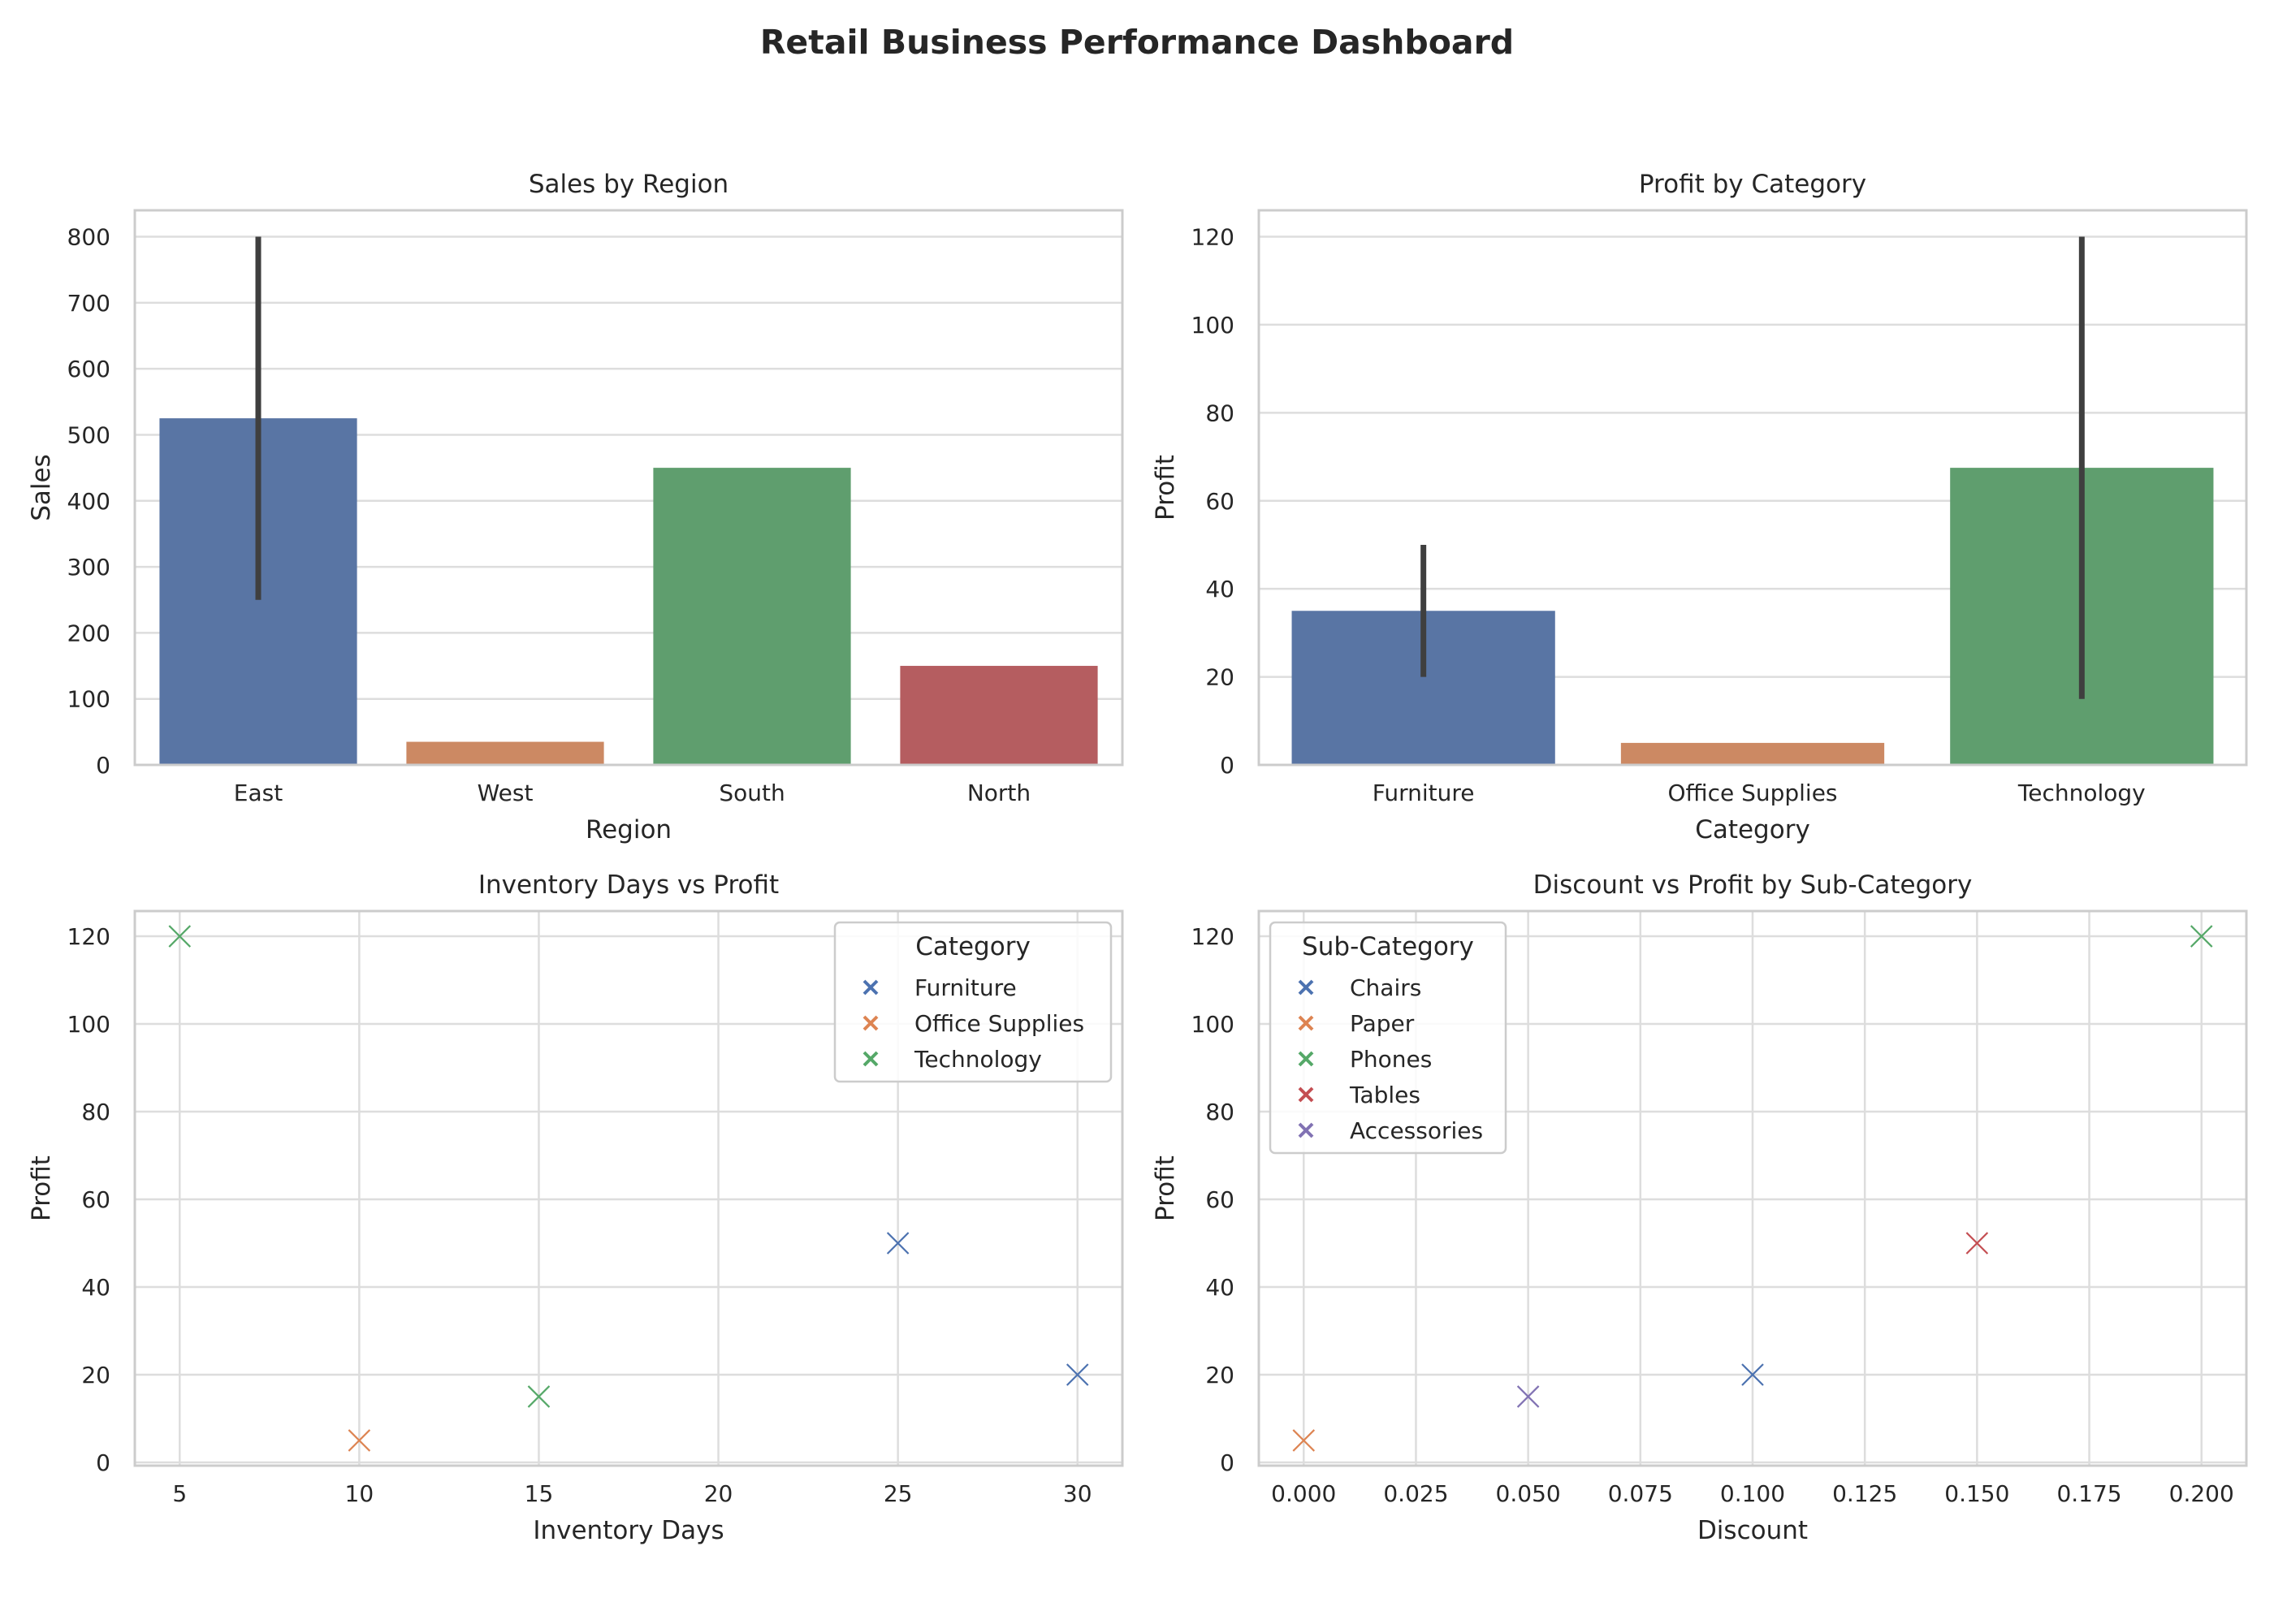 This screenshot has width=2274, height=1624. Describe the element at coordinates (1165, 1188) in the screenshot. I see `discount-vs-profit-ylabel: Profit` at that location.